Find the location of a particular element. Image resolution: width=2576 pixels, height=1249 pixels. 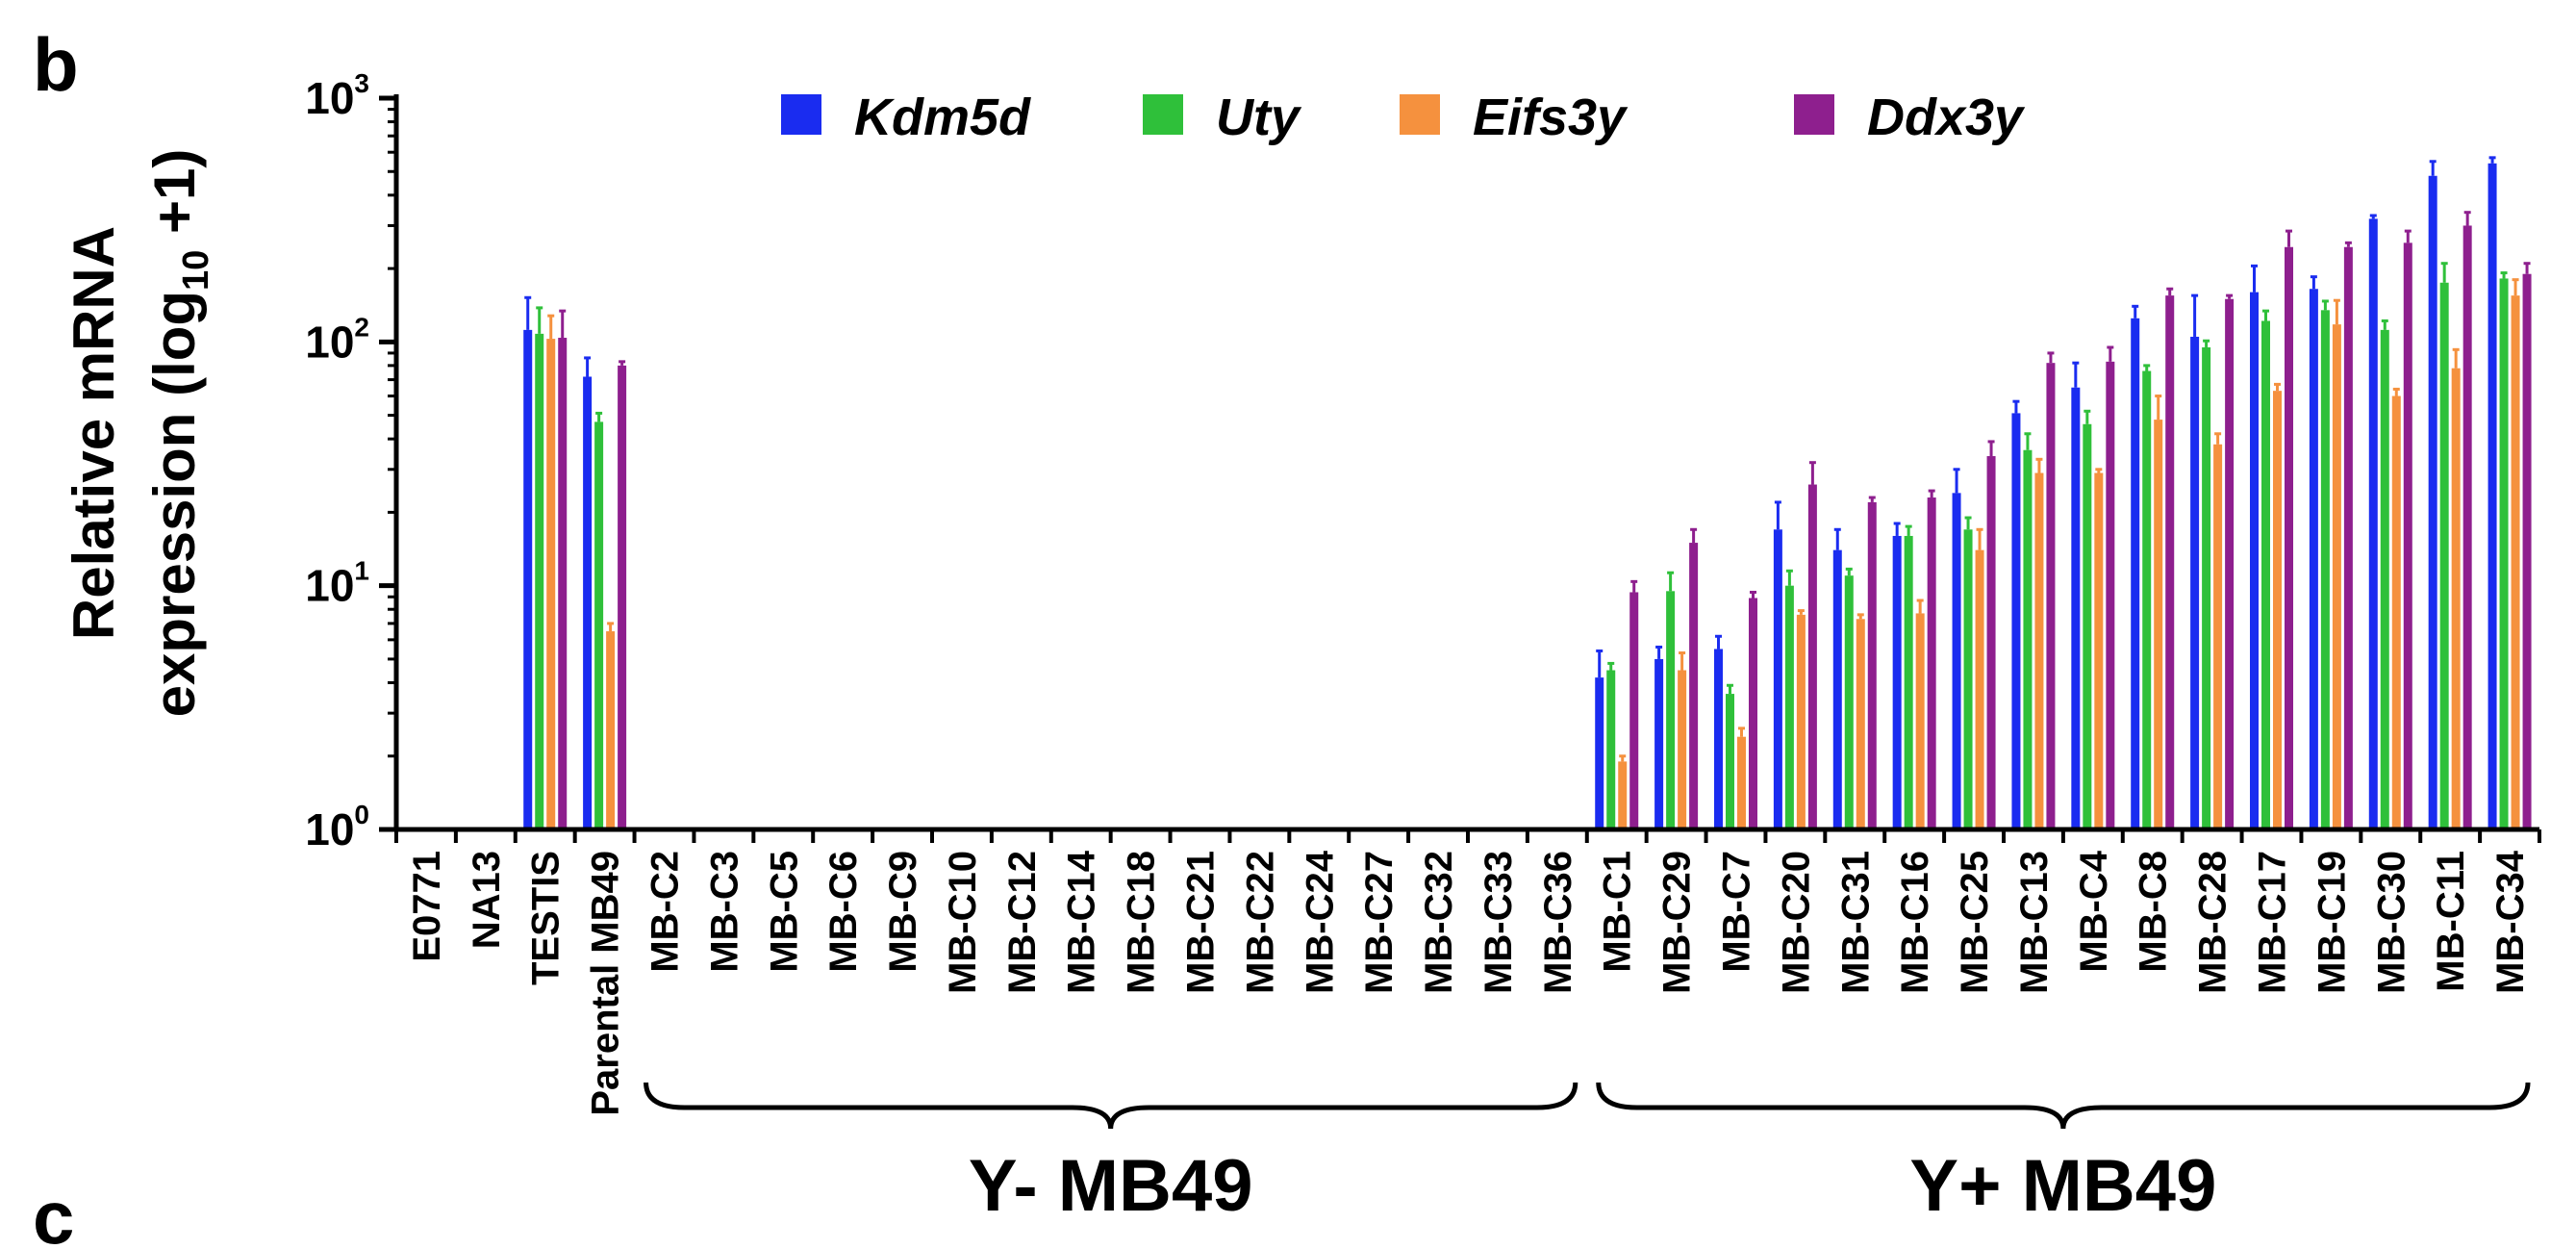

bar-uty-mb-c4 is located at coordinates (2087, 626).